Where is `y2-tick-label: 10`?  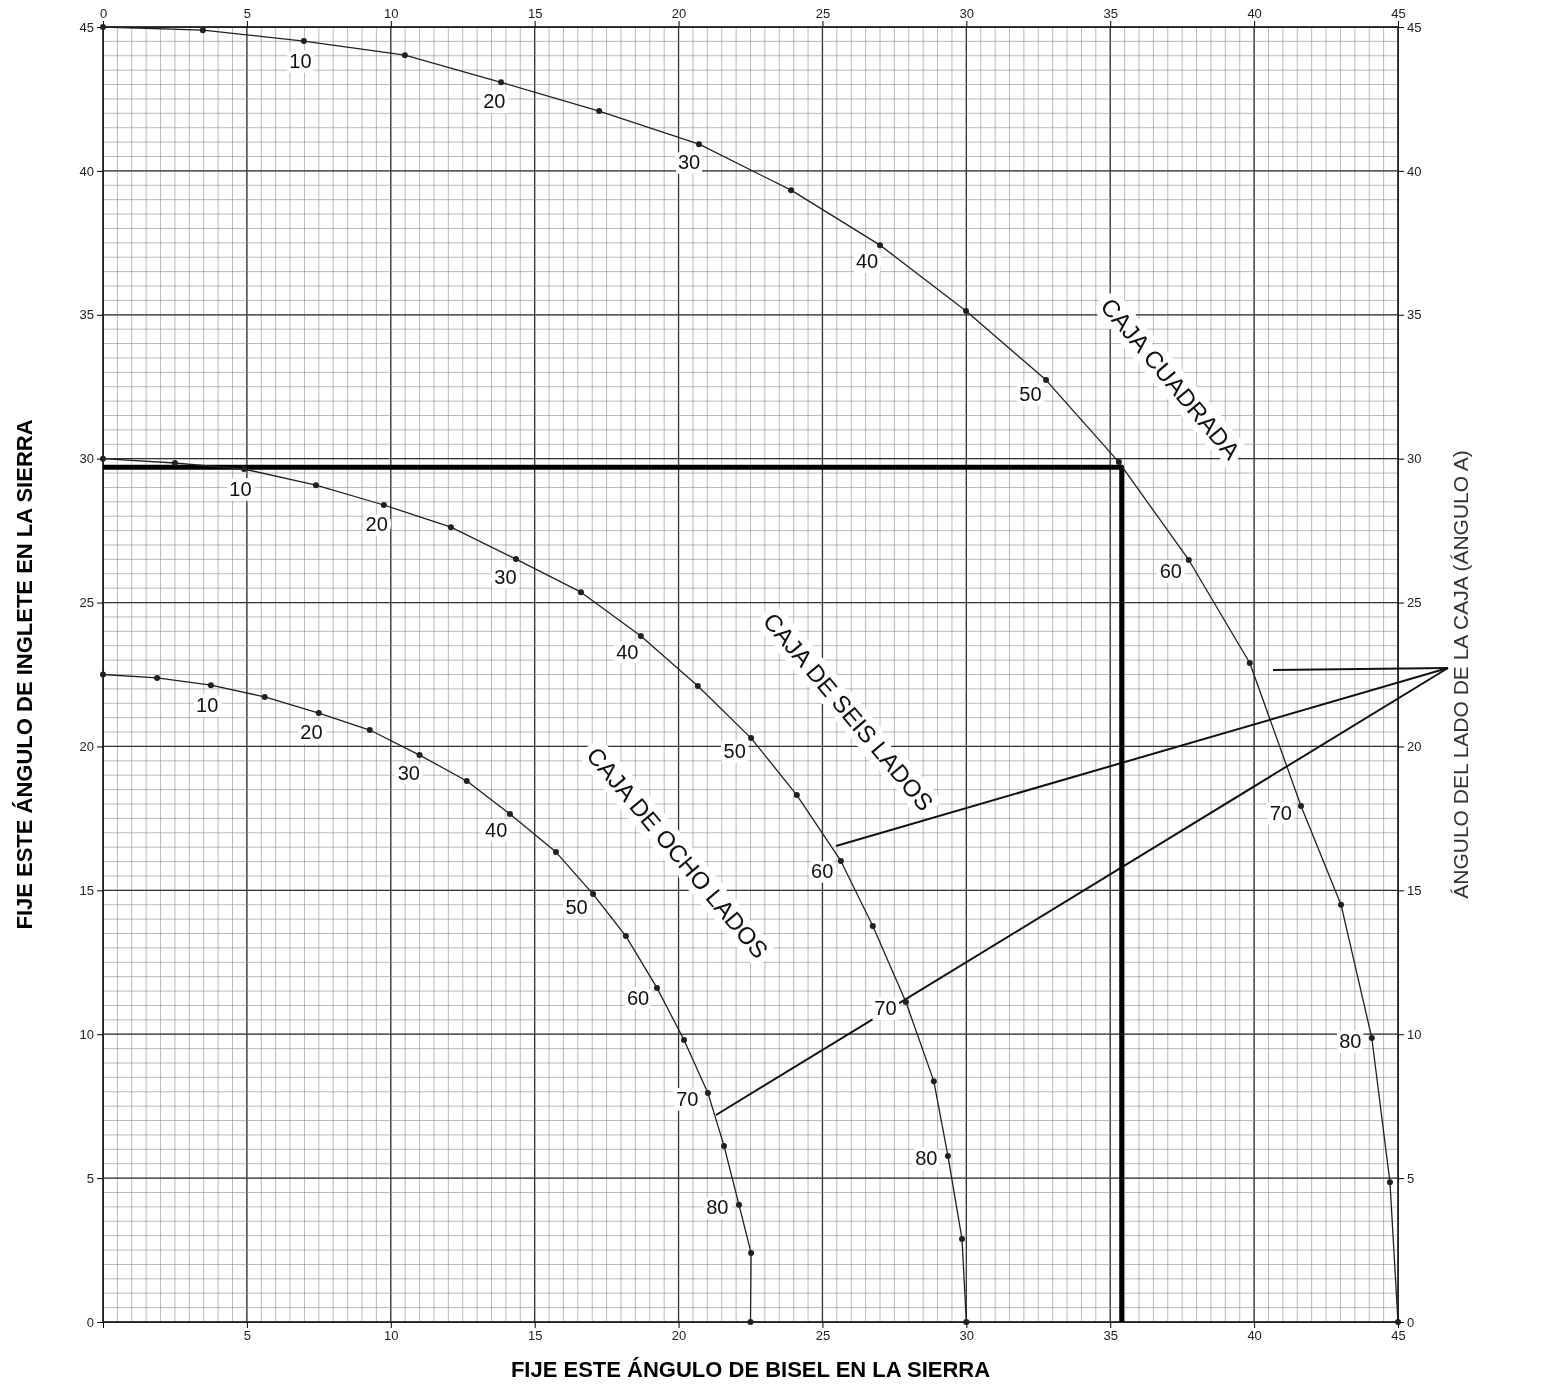 y2-tick-label: 10 is located at coordinates (1414, 1034).